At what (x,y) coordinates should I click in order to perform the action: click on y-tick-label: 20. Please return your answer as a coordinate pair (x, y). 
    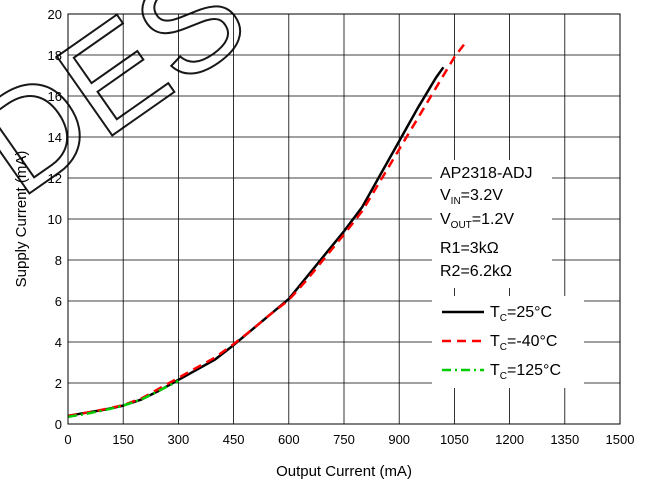
    Looking at the image, I should click on (55, 14).